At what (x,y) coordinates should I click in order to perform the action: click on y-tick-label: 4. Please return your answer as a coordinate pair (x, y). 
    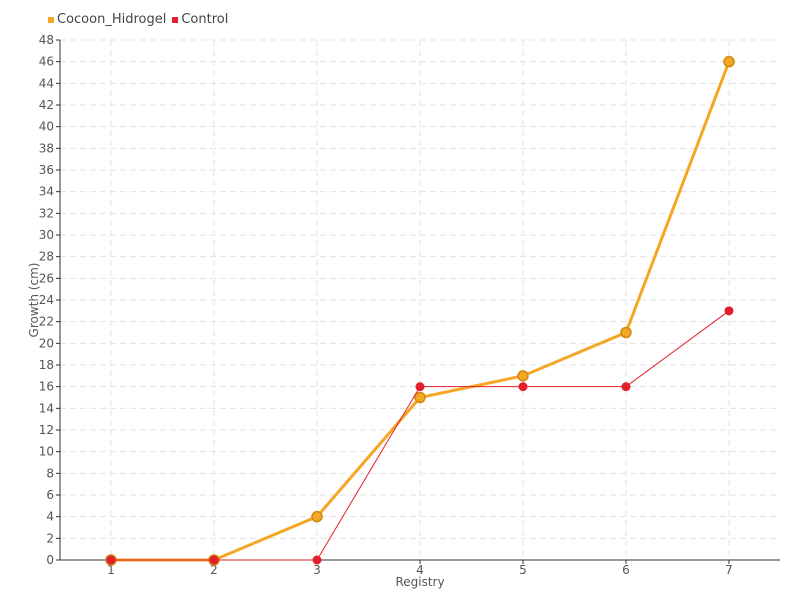
    Looking at the image, I should click on (50, 517).